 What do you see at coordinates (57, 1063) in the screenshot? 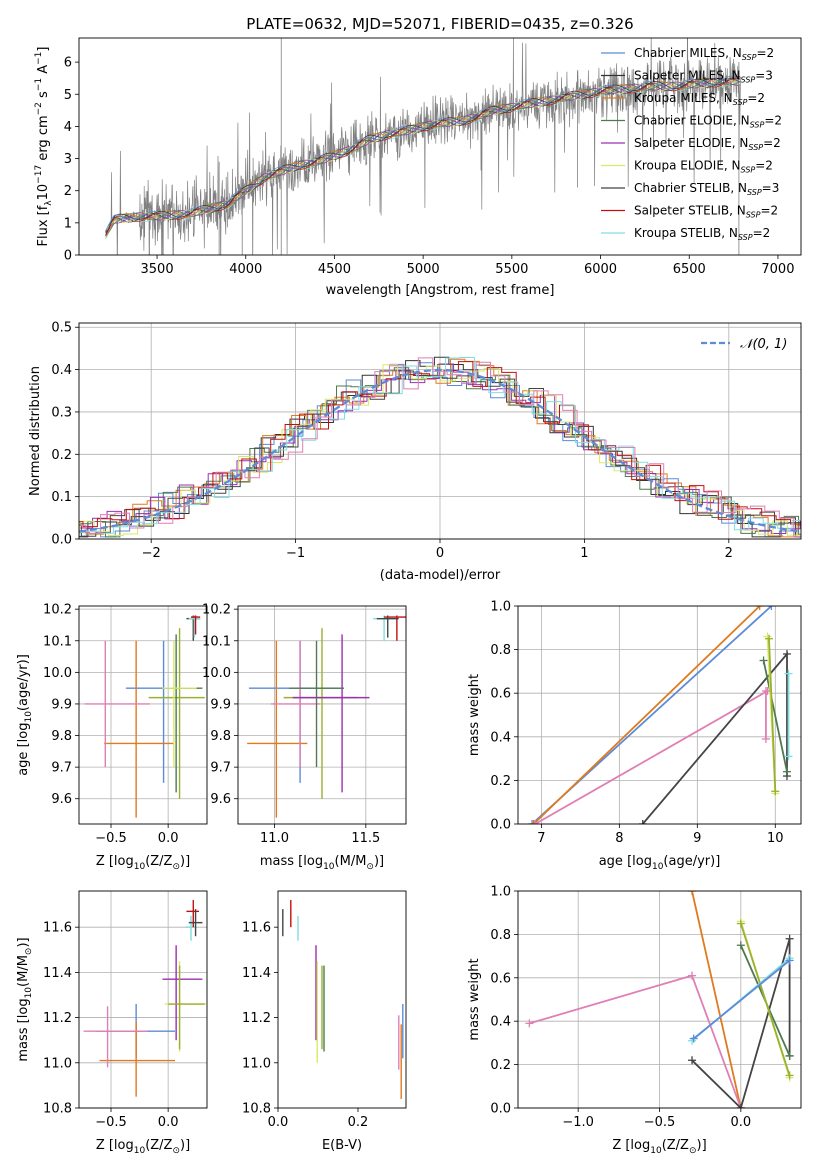
I see `y-tick-label: 11.0` at bounding box center [57, 1063].